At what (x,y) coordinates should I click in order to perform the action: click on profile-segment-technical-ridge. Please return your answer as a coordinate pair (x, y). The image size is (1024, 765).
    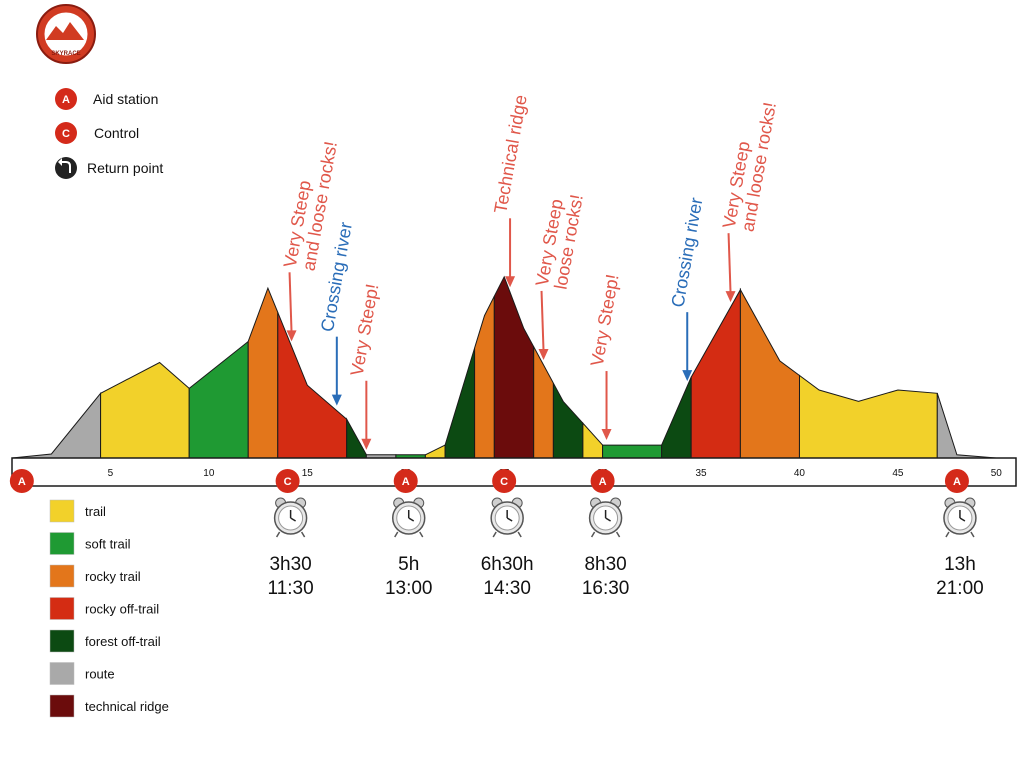
    Looking at the image, I should click on (514, 367).